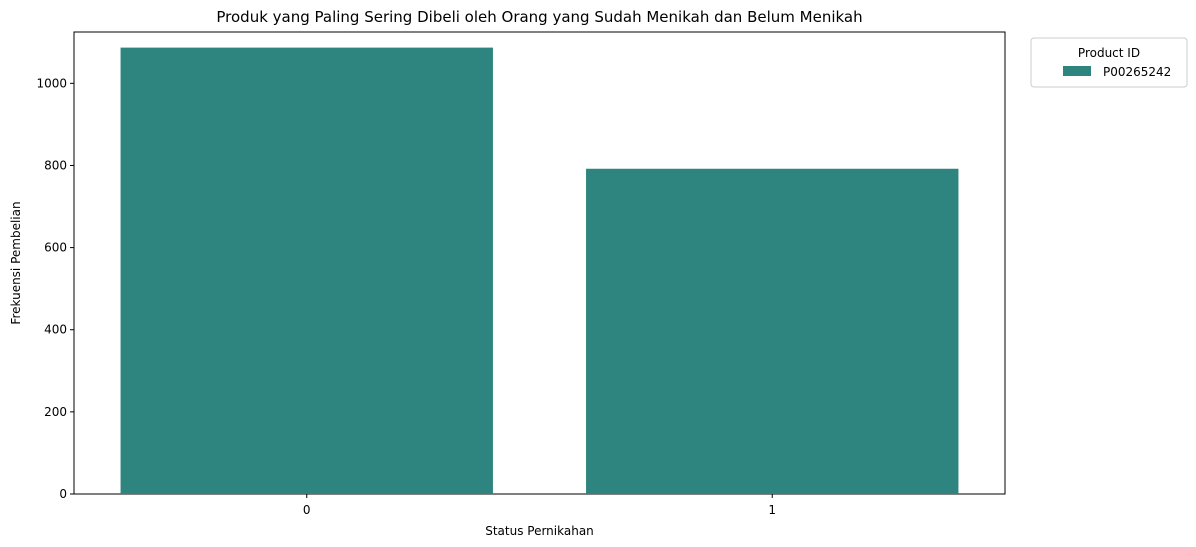 The image size is (1196, 547). Describe the element at coordinates (1077, 71) in the screenshot. I see `legend-swatch` at that location.